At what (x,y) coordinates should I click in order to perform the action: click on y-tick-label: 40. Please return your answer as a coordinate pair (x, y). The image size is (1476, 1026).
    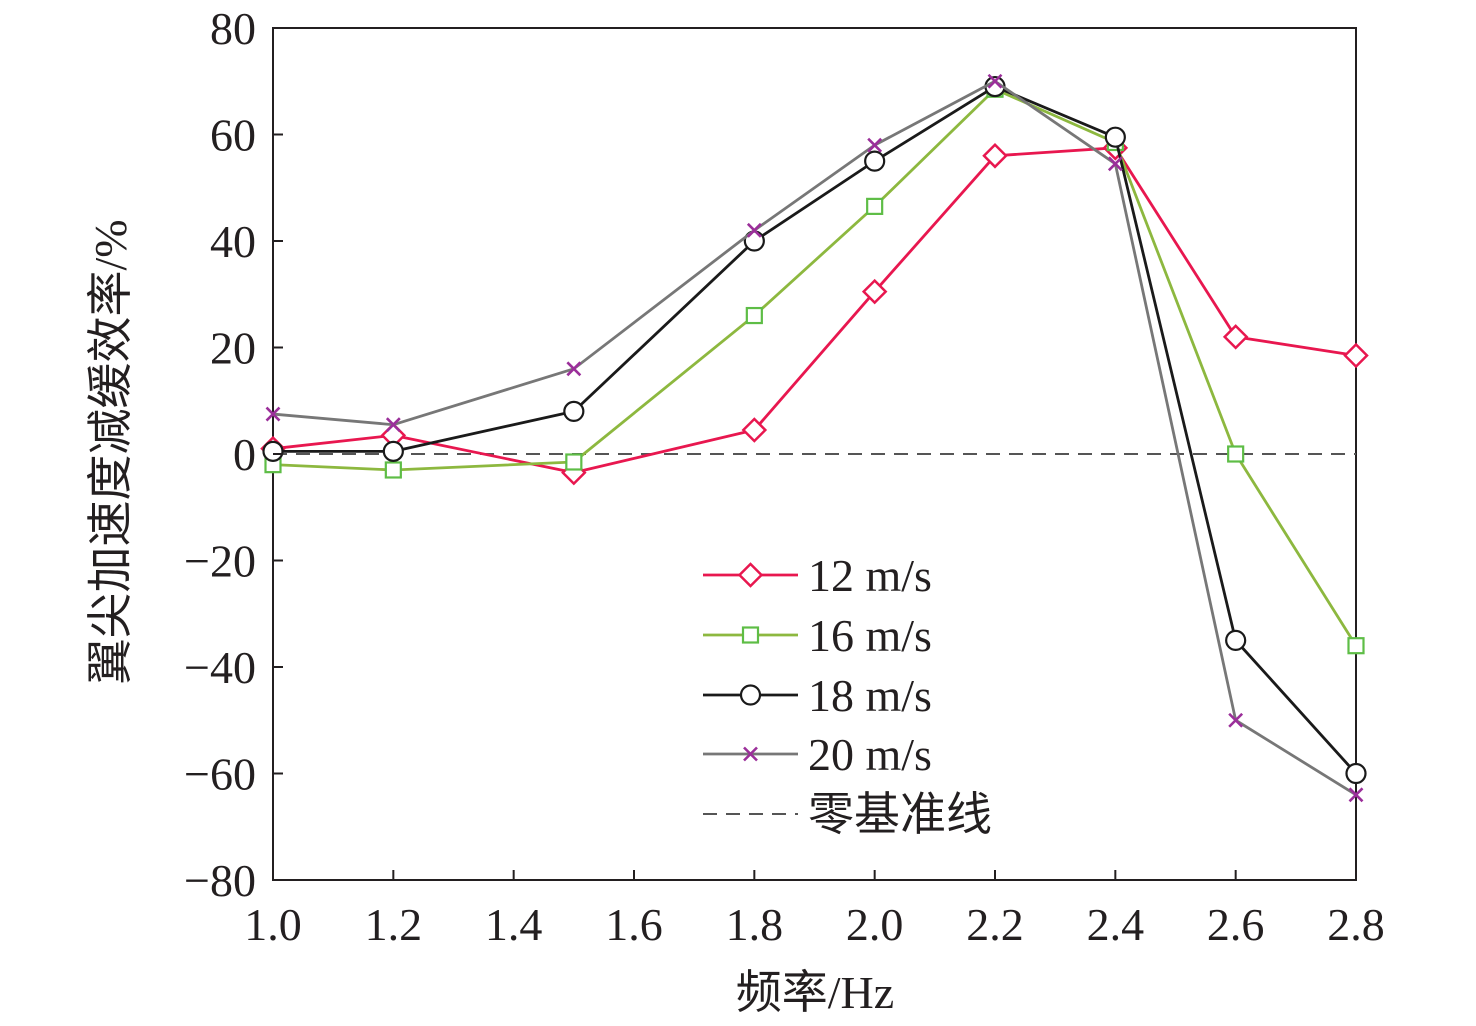
    Looking at the image, I should click on (233, 241).